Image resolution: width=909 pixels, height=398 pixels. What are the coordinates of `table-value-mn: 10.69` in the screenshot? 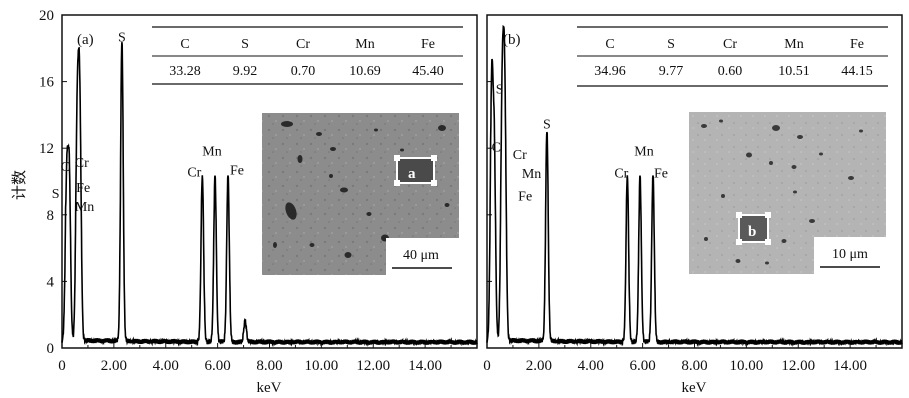 It's located at (365, 71).